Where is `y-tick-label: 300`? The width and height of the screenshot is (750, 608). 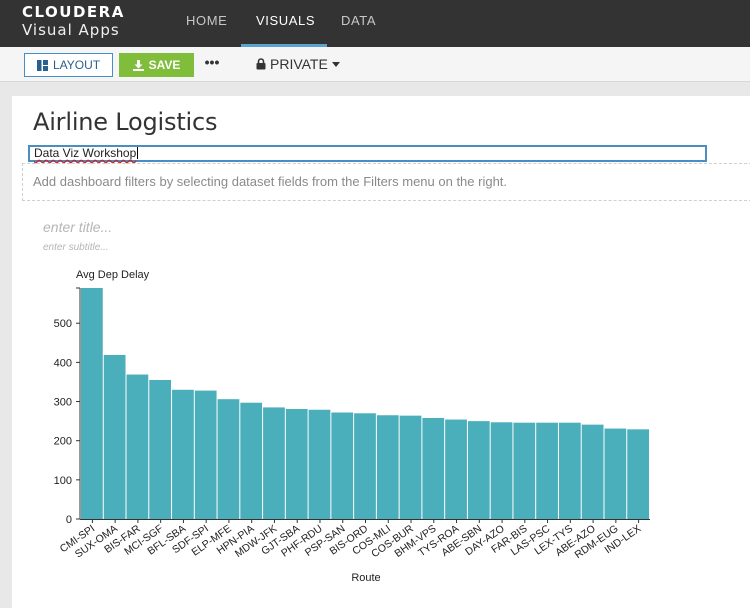
y-tick-label: 300 is located at coordinates (63, 403).